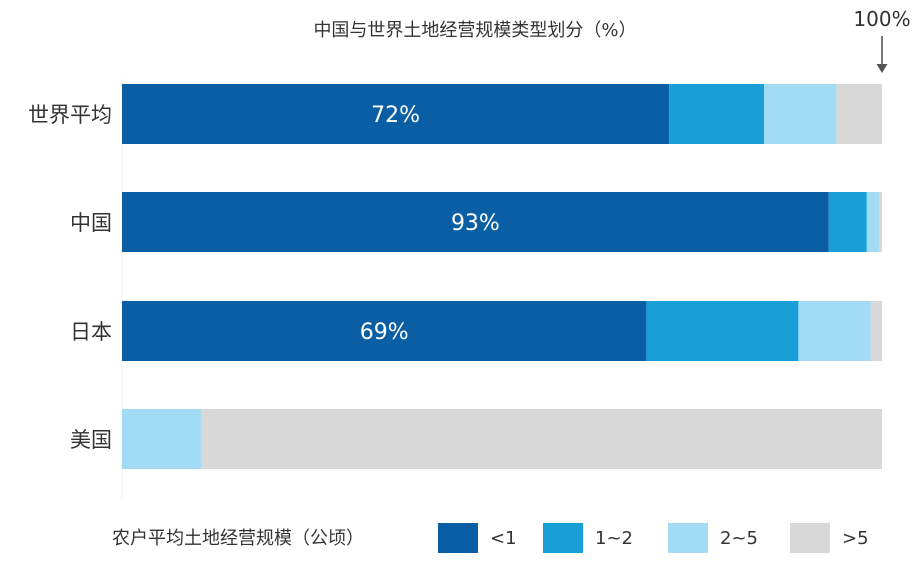  Describe the element at coordinates (91, 332) in the screenshot. I see `category-label-3: 日本` at that location.